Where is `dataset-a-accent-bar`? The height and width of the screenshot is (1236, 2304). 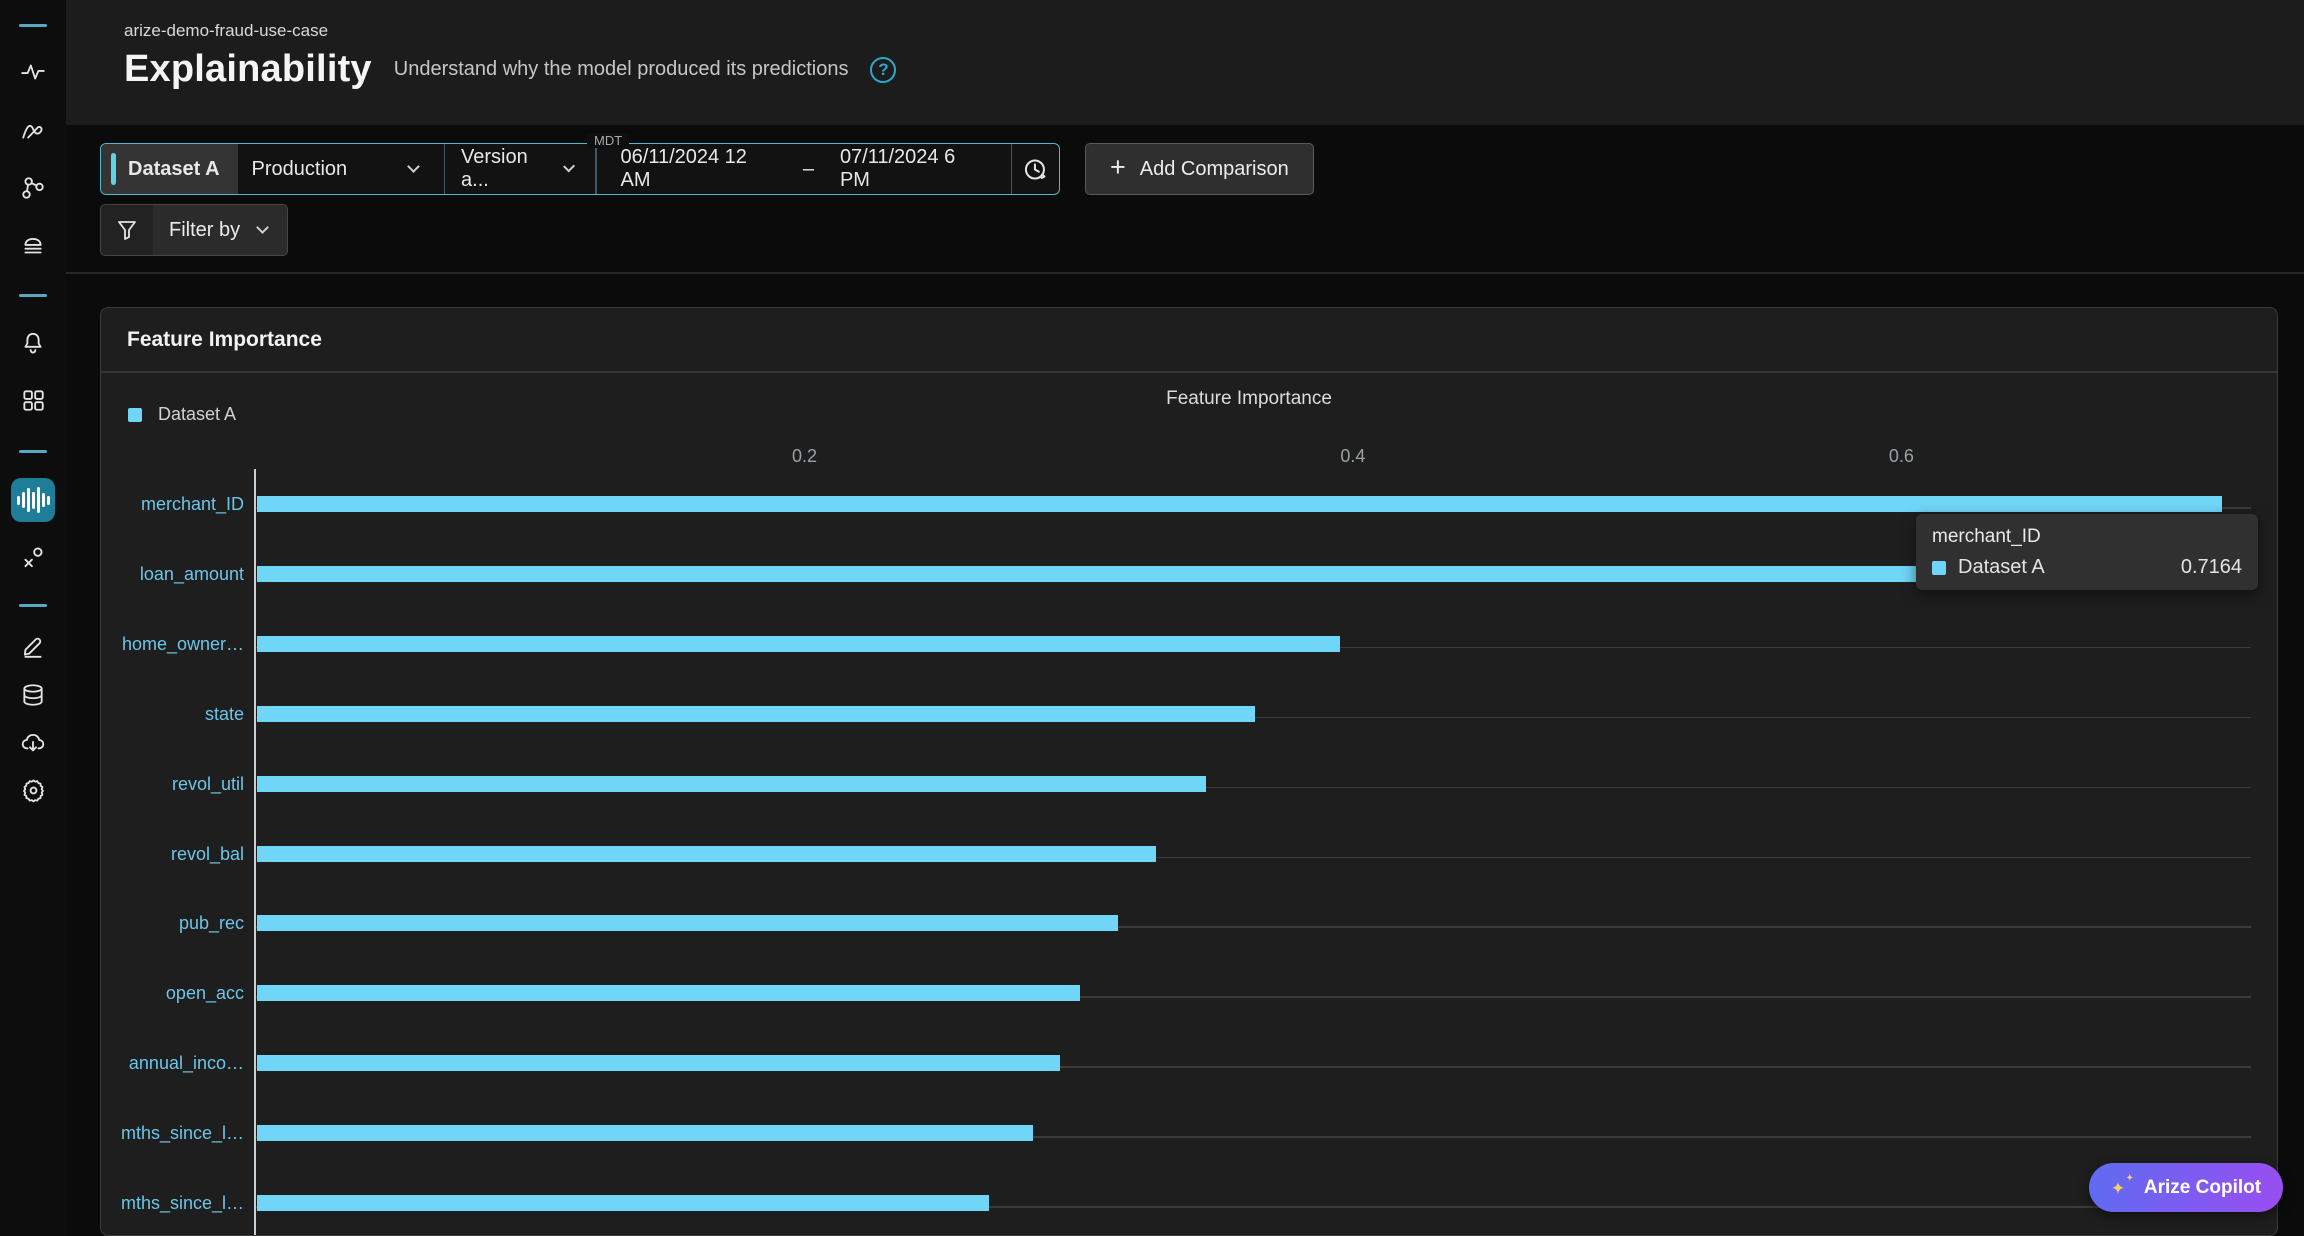
dataset-a-accent-bar is located at coordinates (113, 169).